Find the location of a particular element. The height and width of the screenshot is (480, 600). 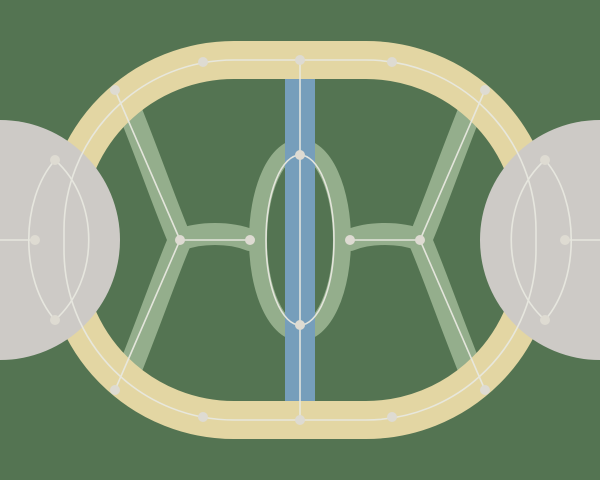

node-left-hub-mid is located at coordinates (35, 240).